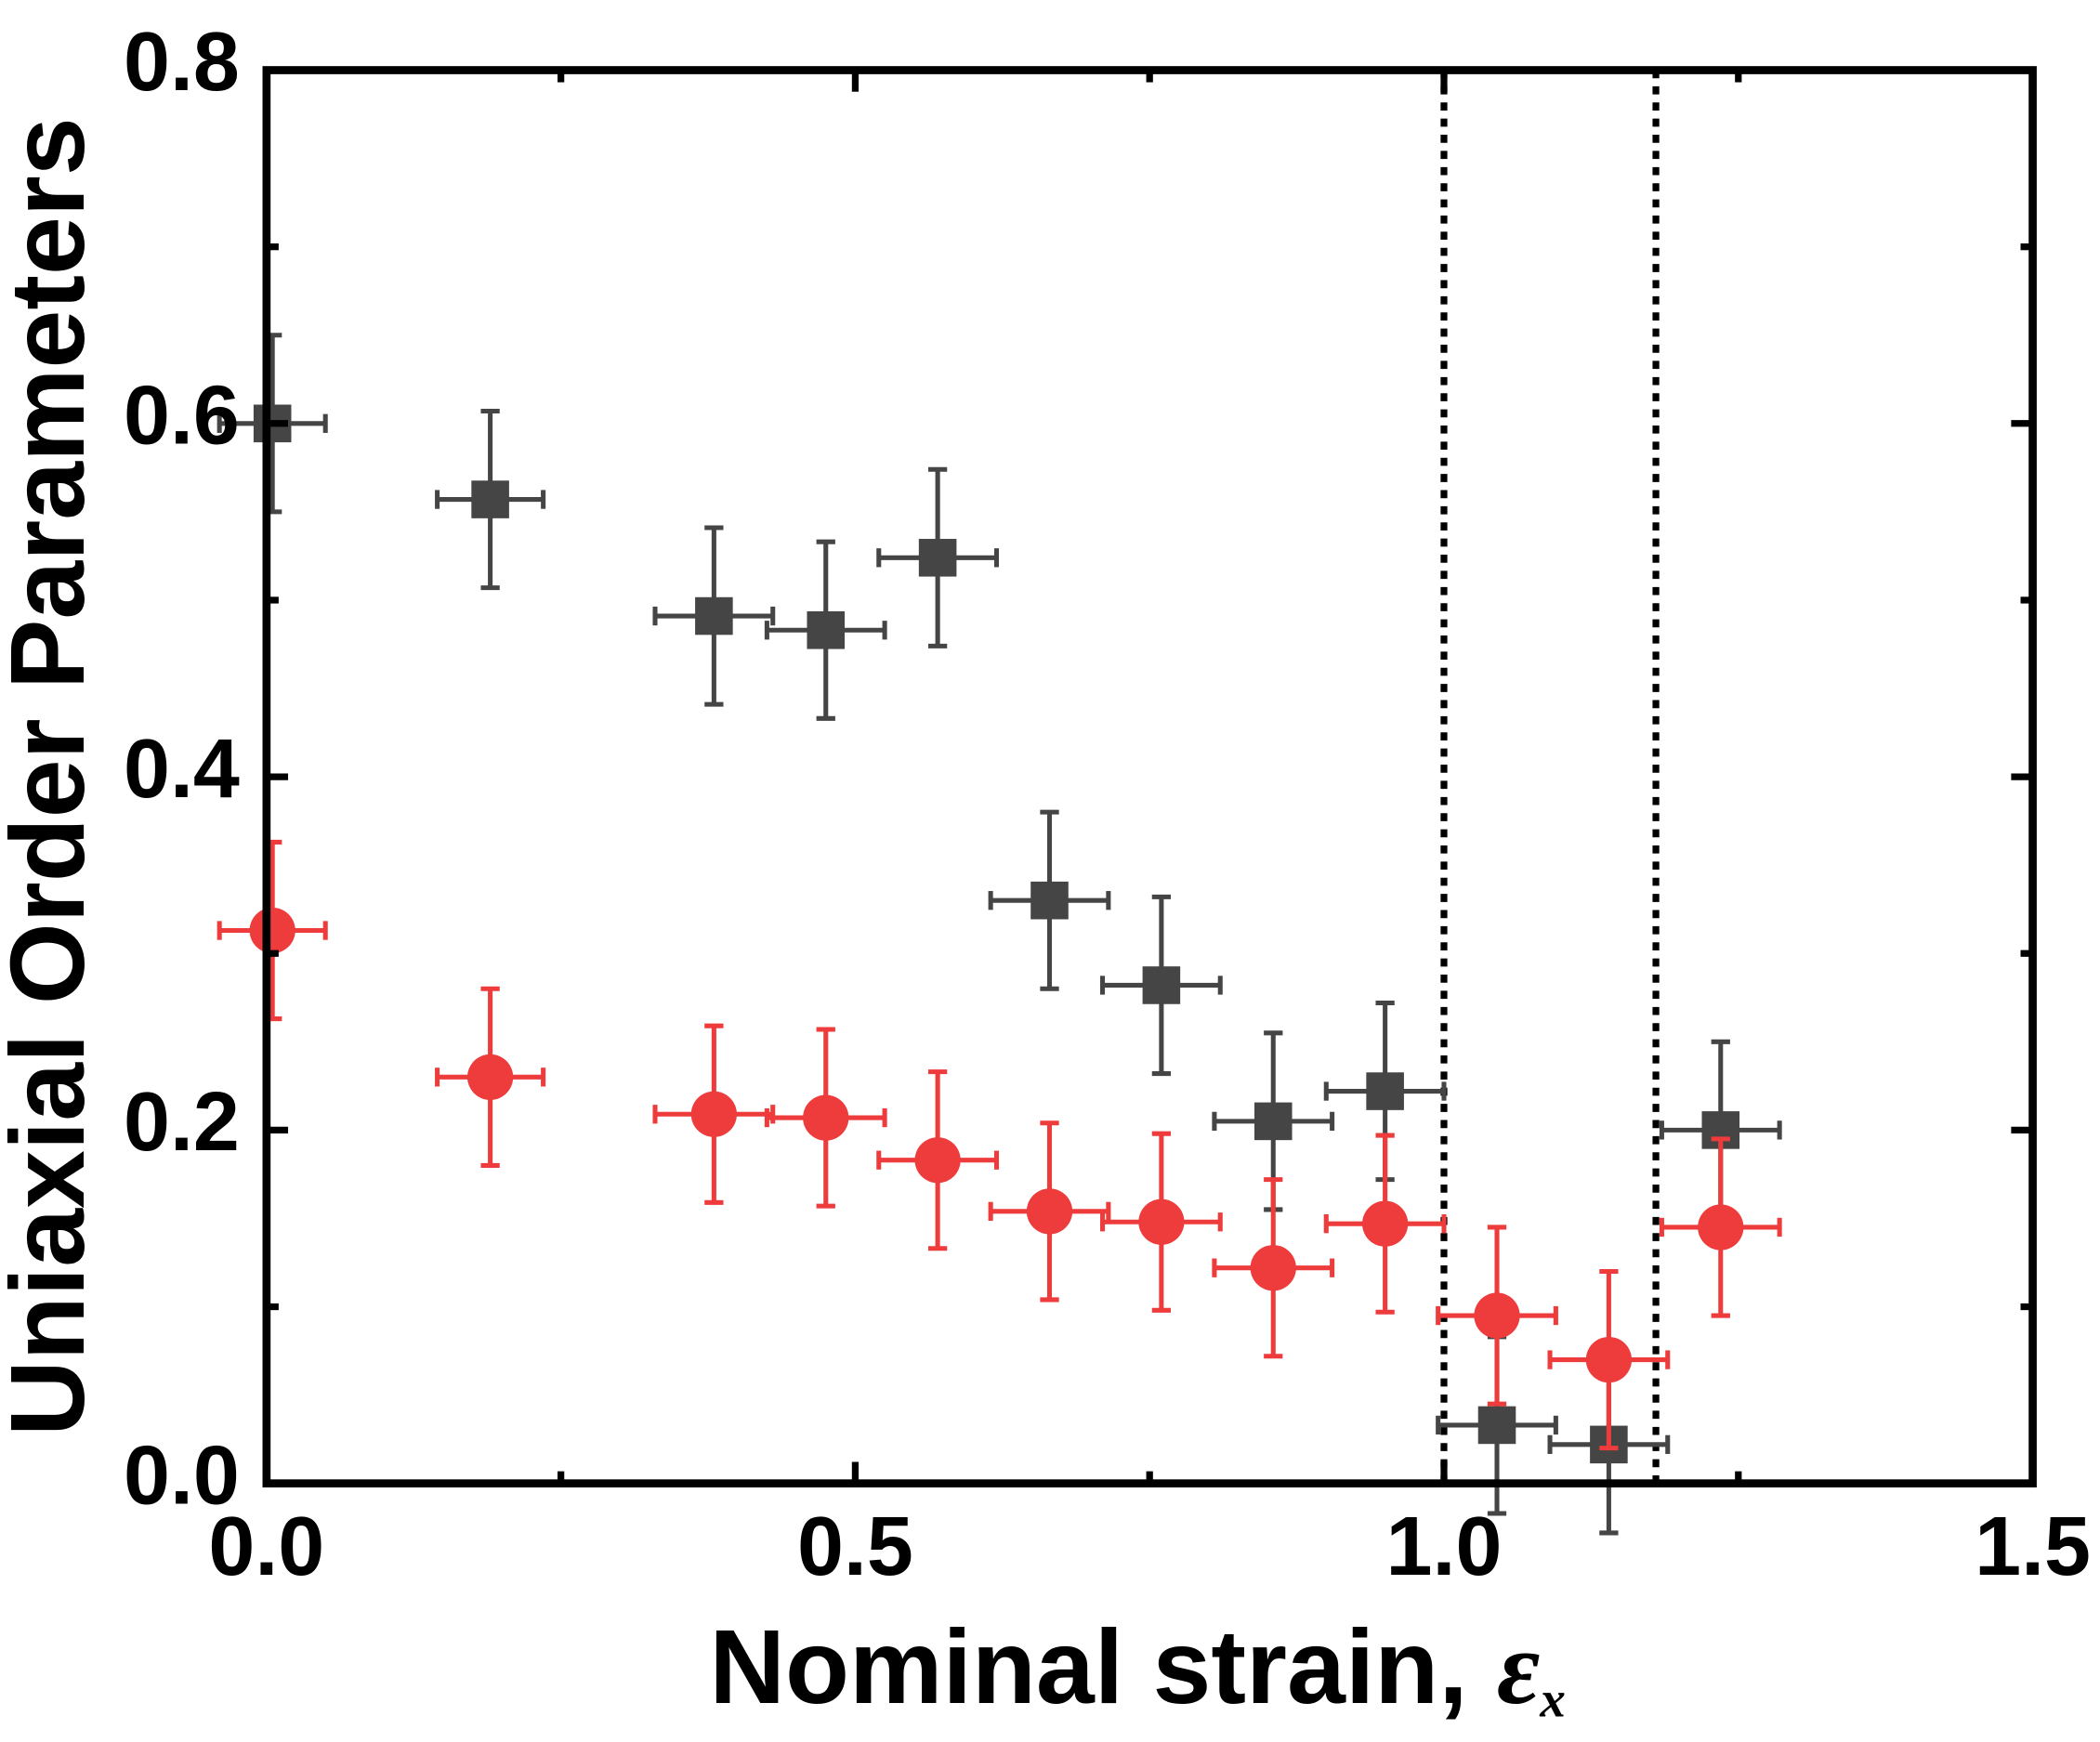  Describe the element at coordinates (182, 62) in the screenshot. I see `y-tick-label-4: 0.8` at that location.